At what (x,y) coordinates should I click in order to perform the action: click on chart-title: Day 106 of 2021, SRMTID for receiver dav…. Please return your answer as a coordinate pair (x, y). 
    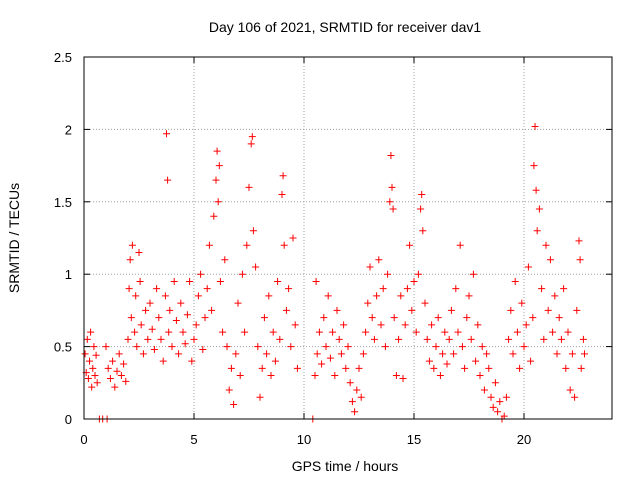
    Looking at the image, I should click on (345, 27).